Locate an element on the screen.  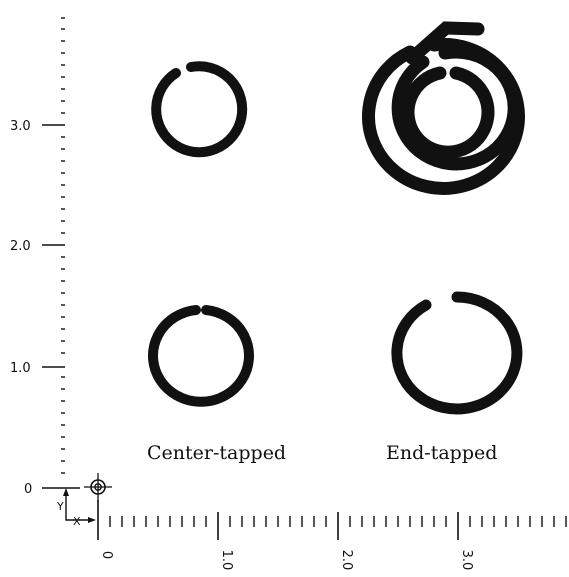
center-tapped-ring is located at coordinates (201, 356).